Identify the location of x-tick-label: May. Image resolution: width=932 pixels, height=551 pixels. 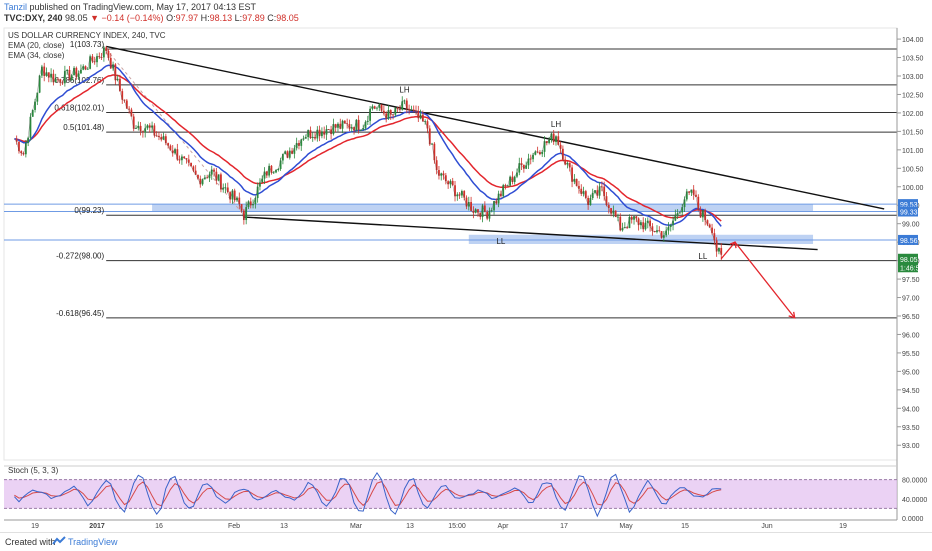
(626, 526).